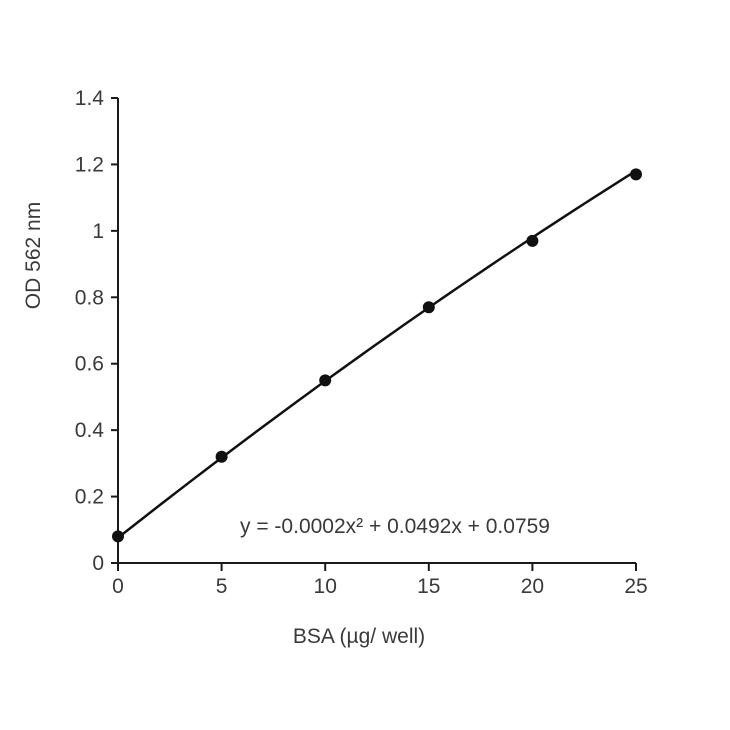  I want to click on y-tick-label: 0.8, so click(89, 297).